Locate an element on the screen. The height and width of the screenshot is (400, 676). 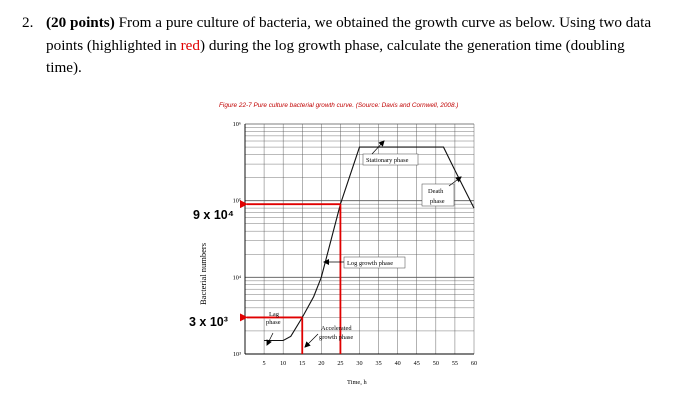
death-label-box is located at coordinates (438, 195).